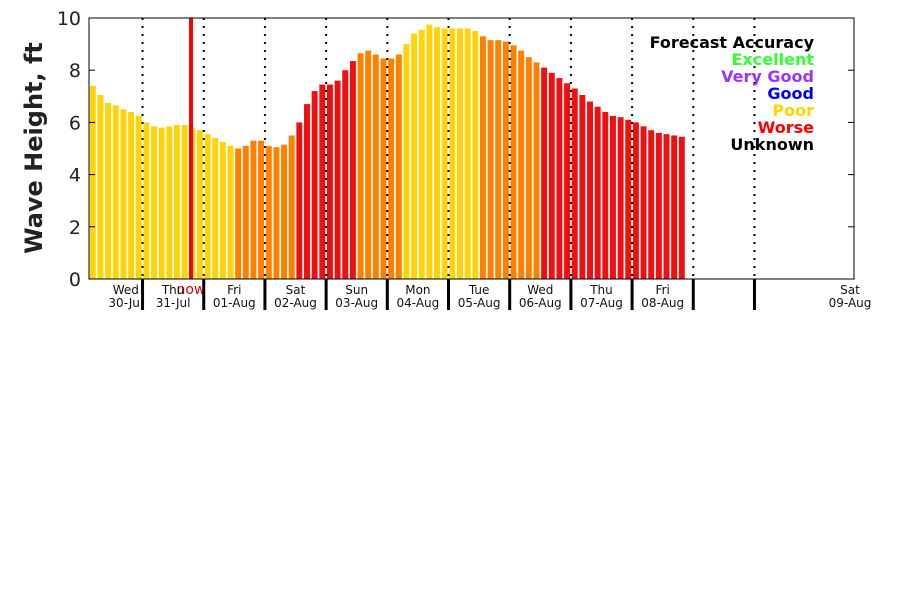  Describe the element at coordinates (850, 303) in the screenshot. I see `day-date-label: 09-Aug` at that location.